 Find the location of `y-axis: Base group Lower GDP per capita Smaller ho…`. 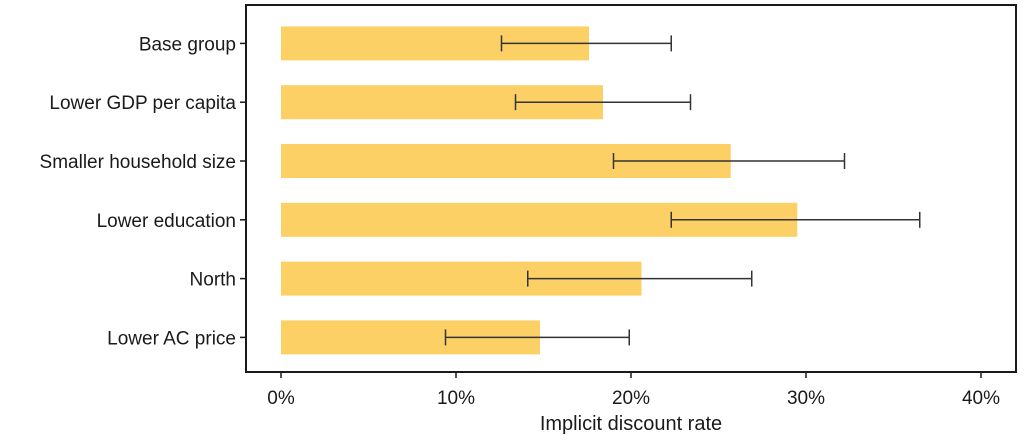

y-axis: Base group Lower GDP per capita Smaller ho… is located at coordinates (143, 191).